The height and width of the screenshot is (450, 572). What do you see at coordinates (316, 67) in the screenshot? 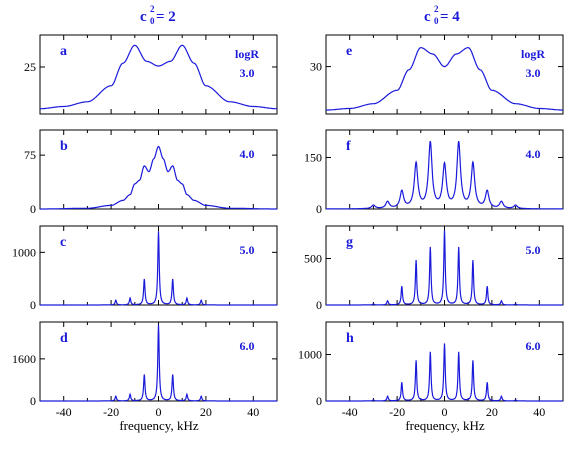
I see `y-tick-label: 30` at bounding box center [316, 67].